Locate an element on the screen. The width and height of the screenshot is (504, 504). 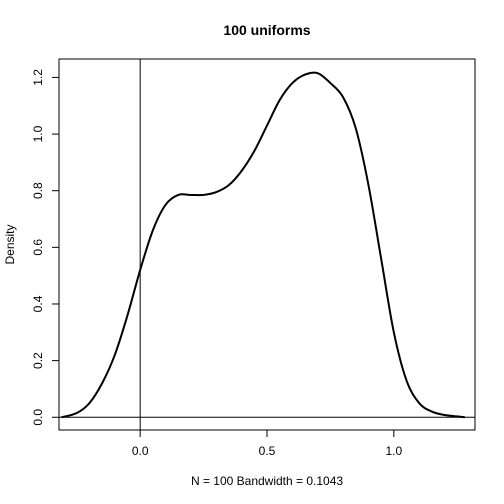
x-tick-label: 0.0 is located at coordinates (140, 451).